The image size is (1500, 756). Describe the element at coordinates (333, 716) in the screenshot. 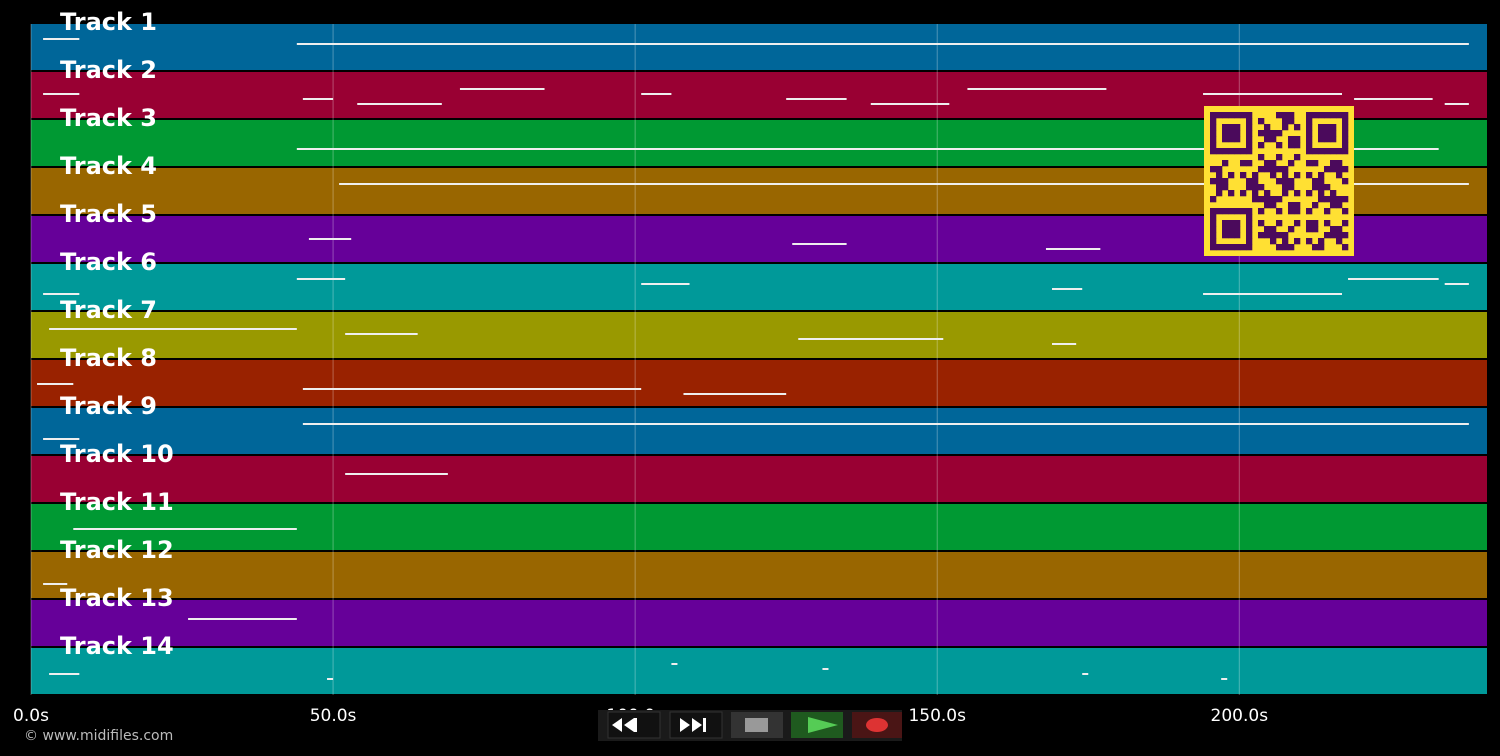

I see `x-tick-label: 50.0s` at that location.